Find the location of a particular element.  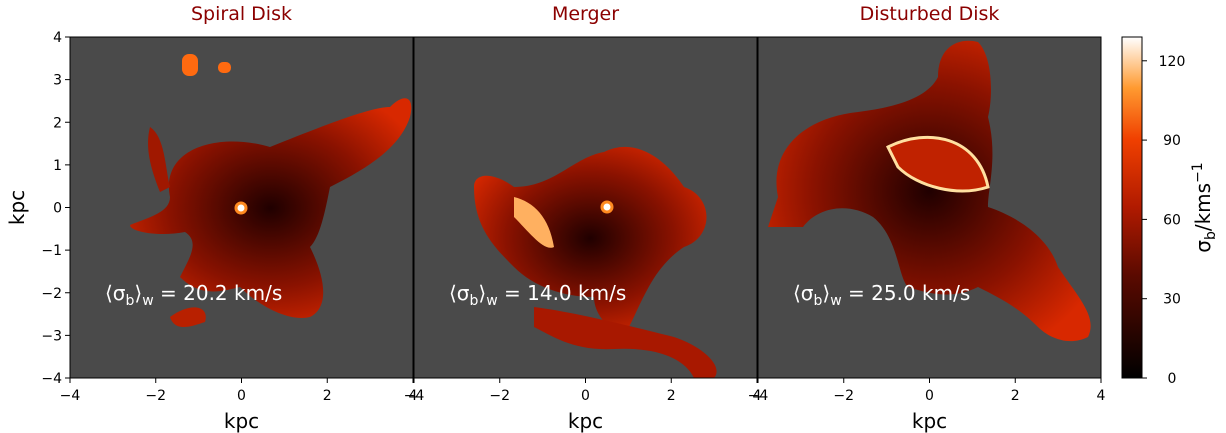

annotation: ⟨σb⟩w = 14.0 km/s is located at coordinates (537, 295).